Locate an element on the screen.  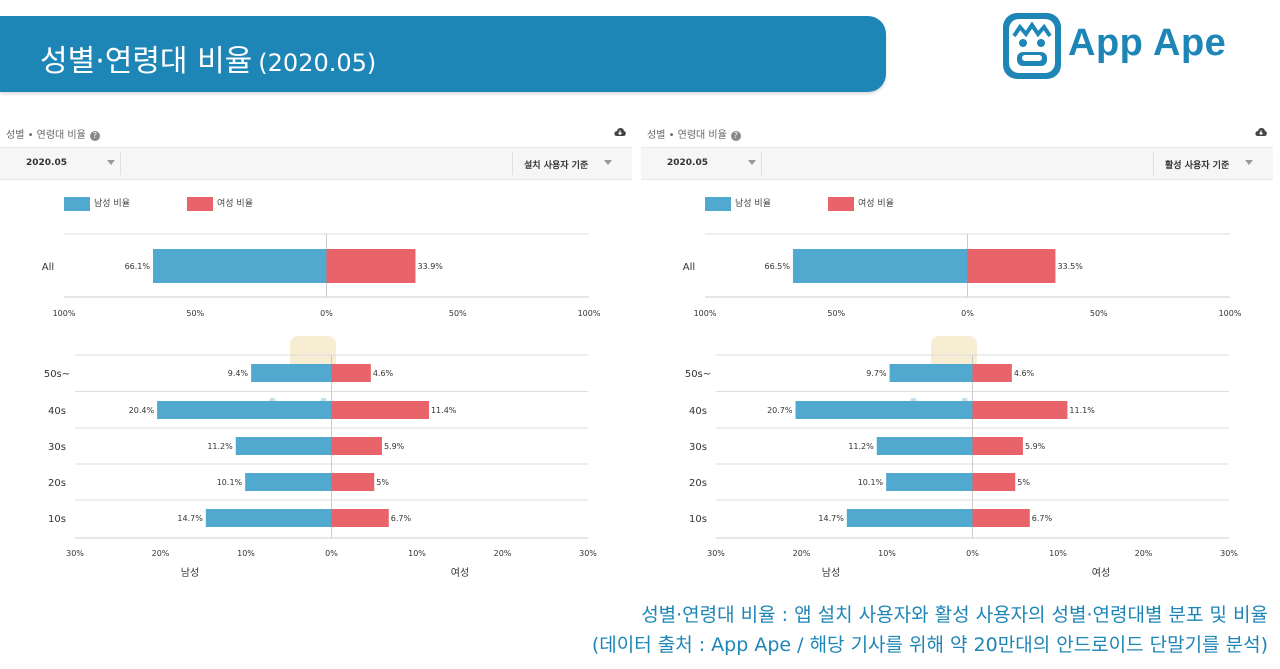
data-label-male: 14.7% is located at coordinates (190, 518).